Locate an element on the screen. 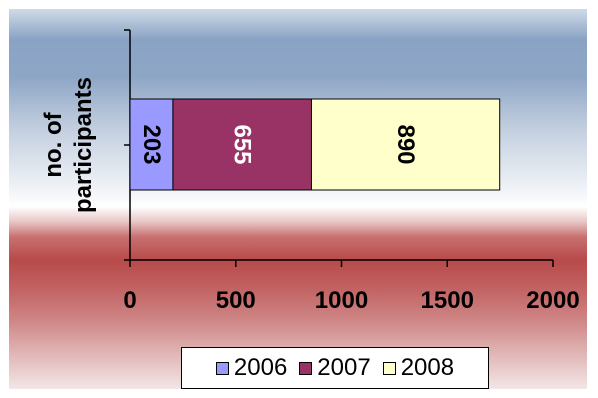  bar-segment-2008 is located at coordinates (405, 144).